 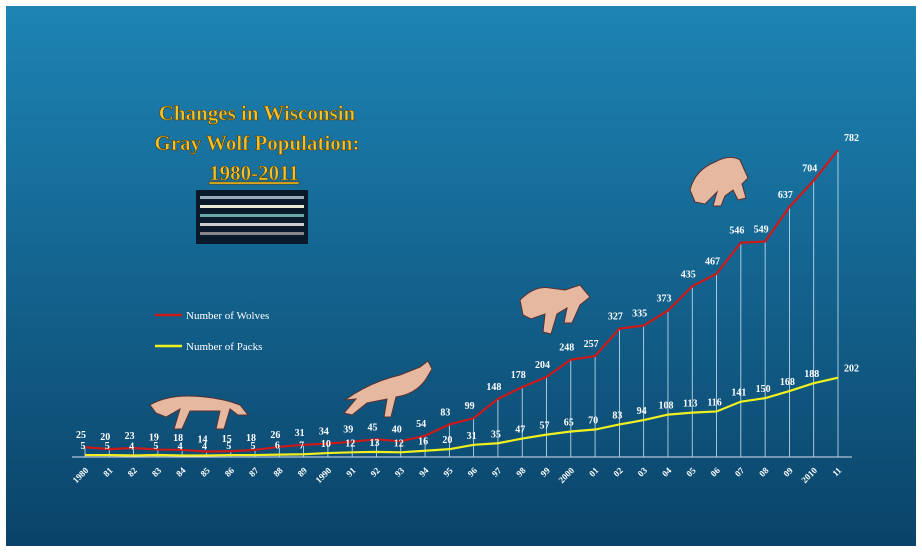 What do you see at coordinates (154, 438) in the screenshot?
I see `data-label: 19` at bounding box center [154, 438].